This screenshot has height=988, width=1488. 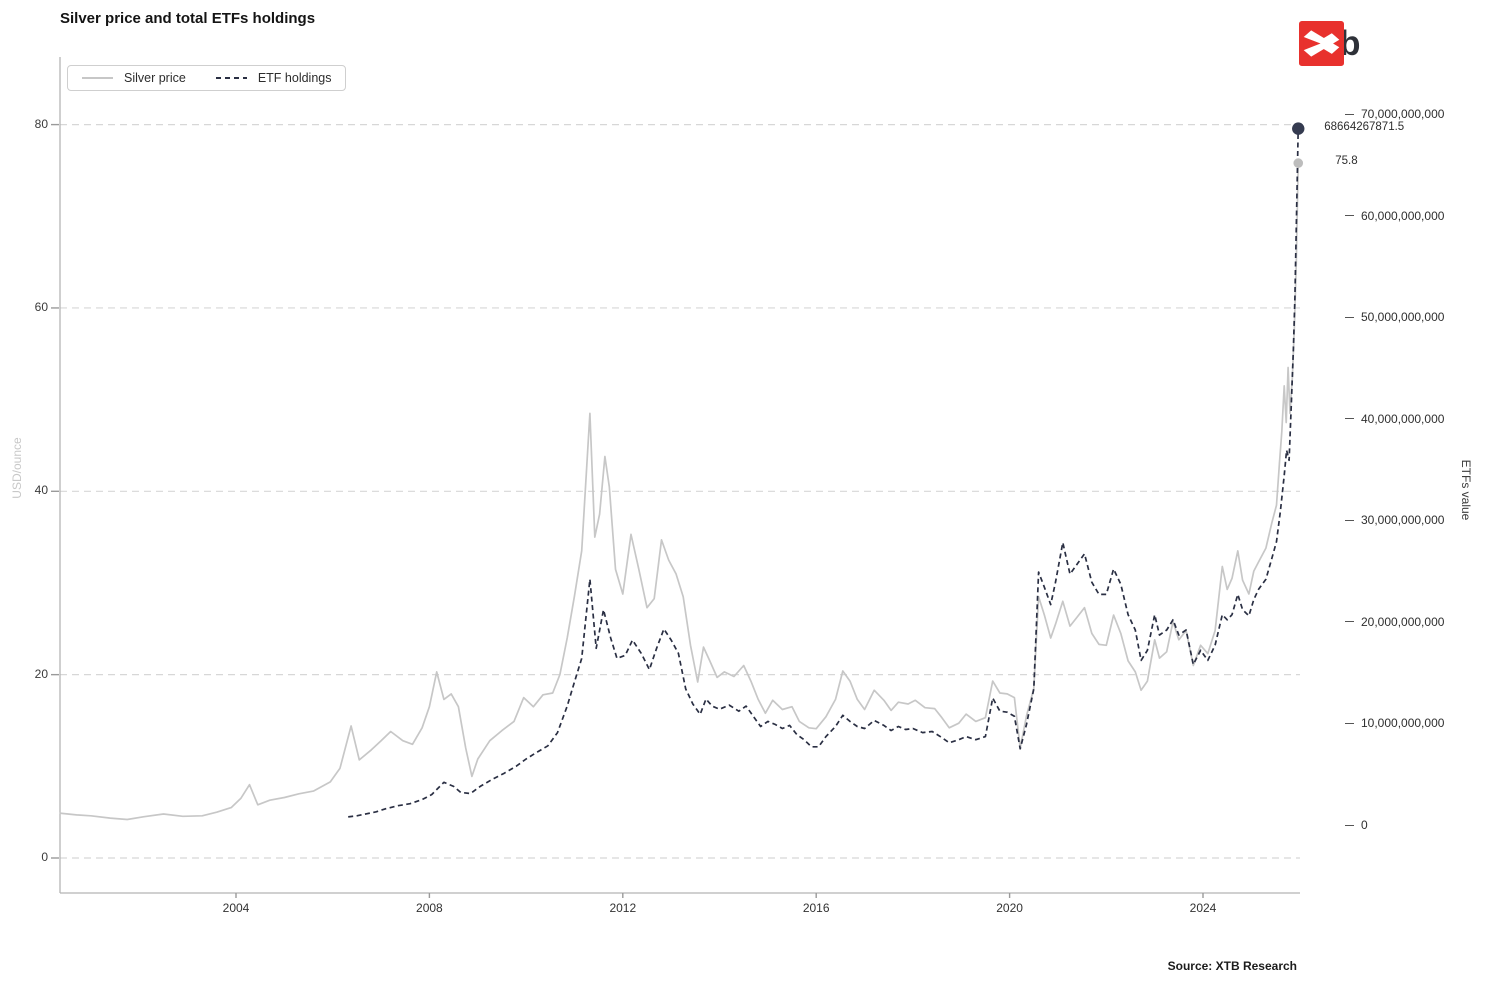 What do you see at coordinates (1364, 126) in the screenshot?
I see `annotation-label: 68664267871.5` at bounding box center [1364, 126].